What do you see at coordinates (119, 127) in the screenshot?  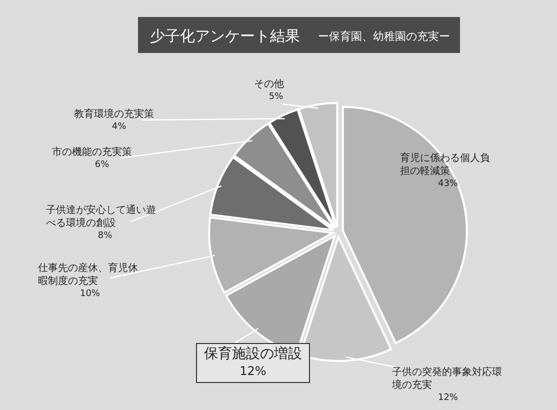 I see `data-label: 4%` at bounding box center [119, 127].